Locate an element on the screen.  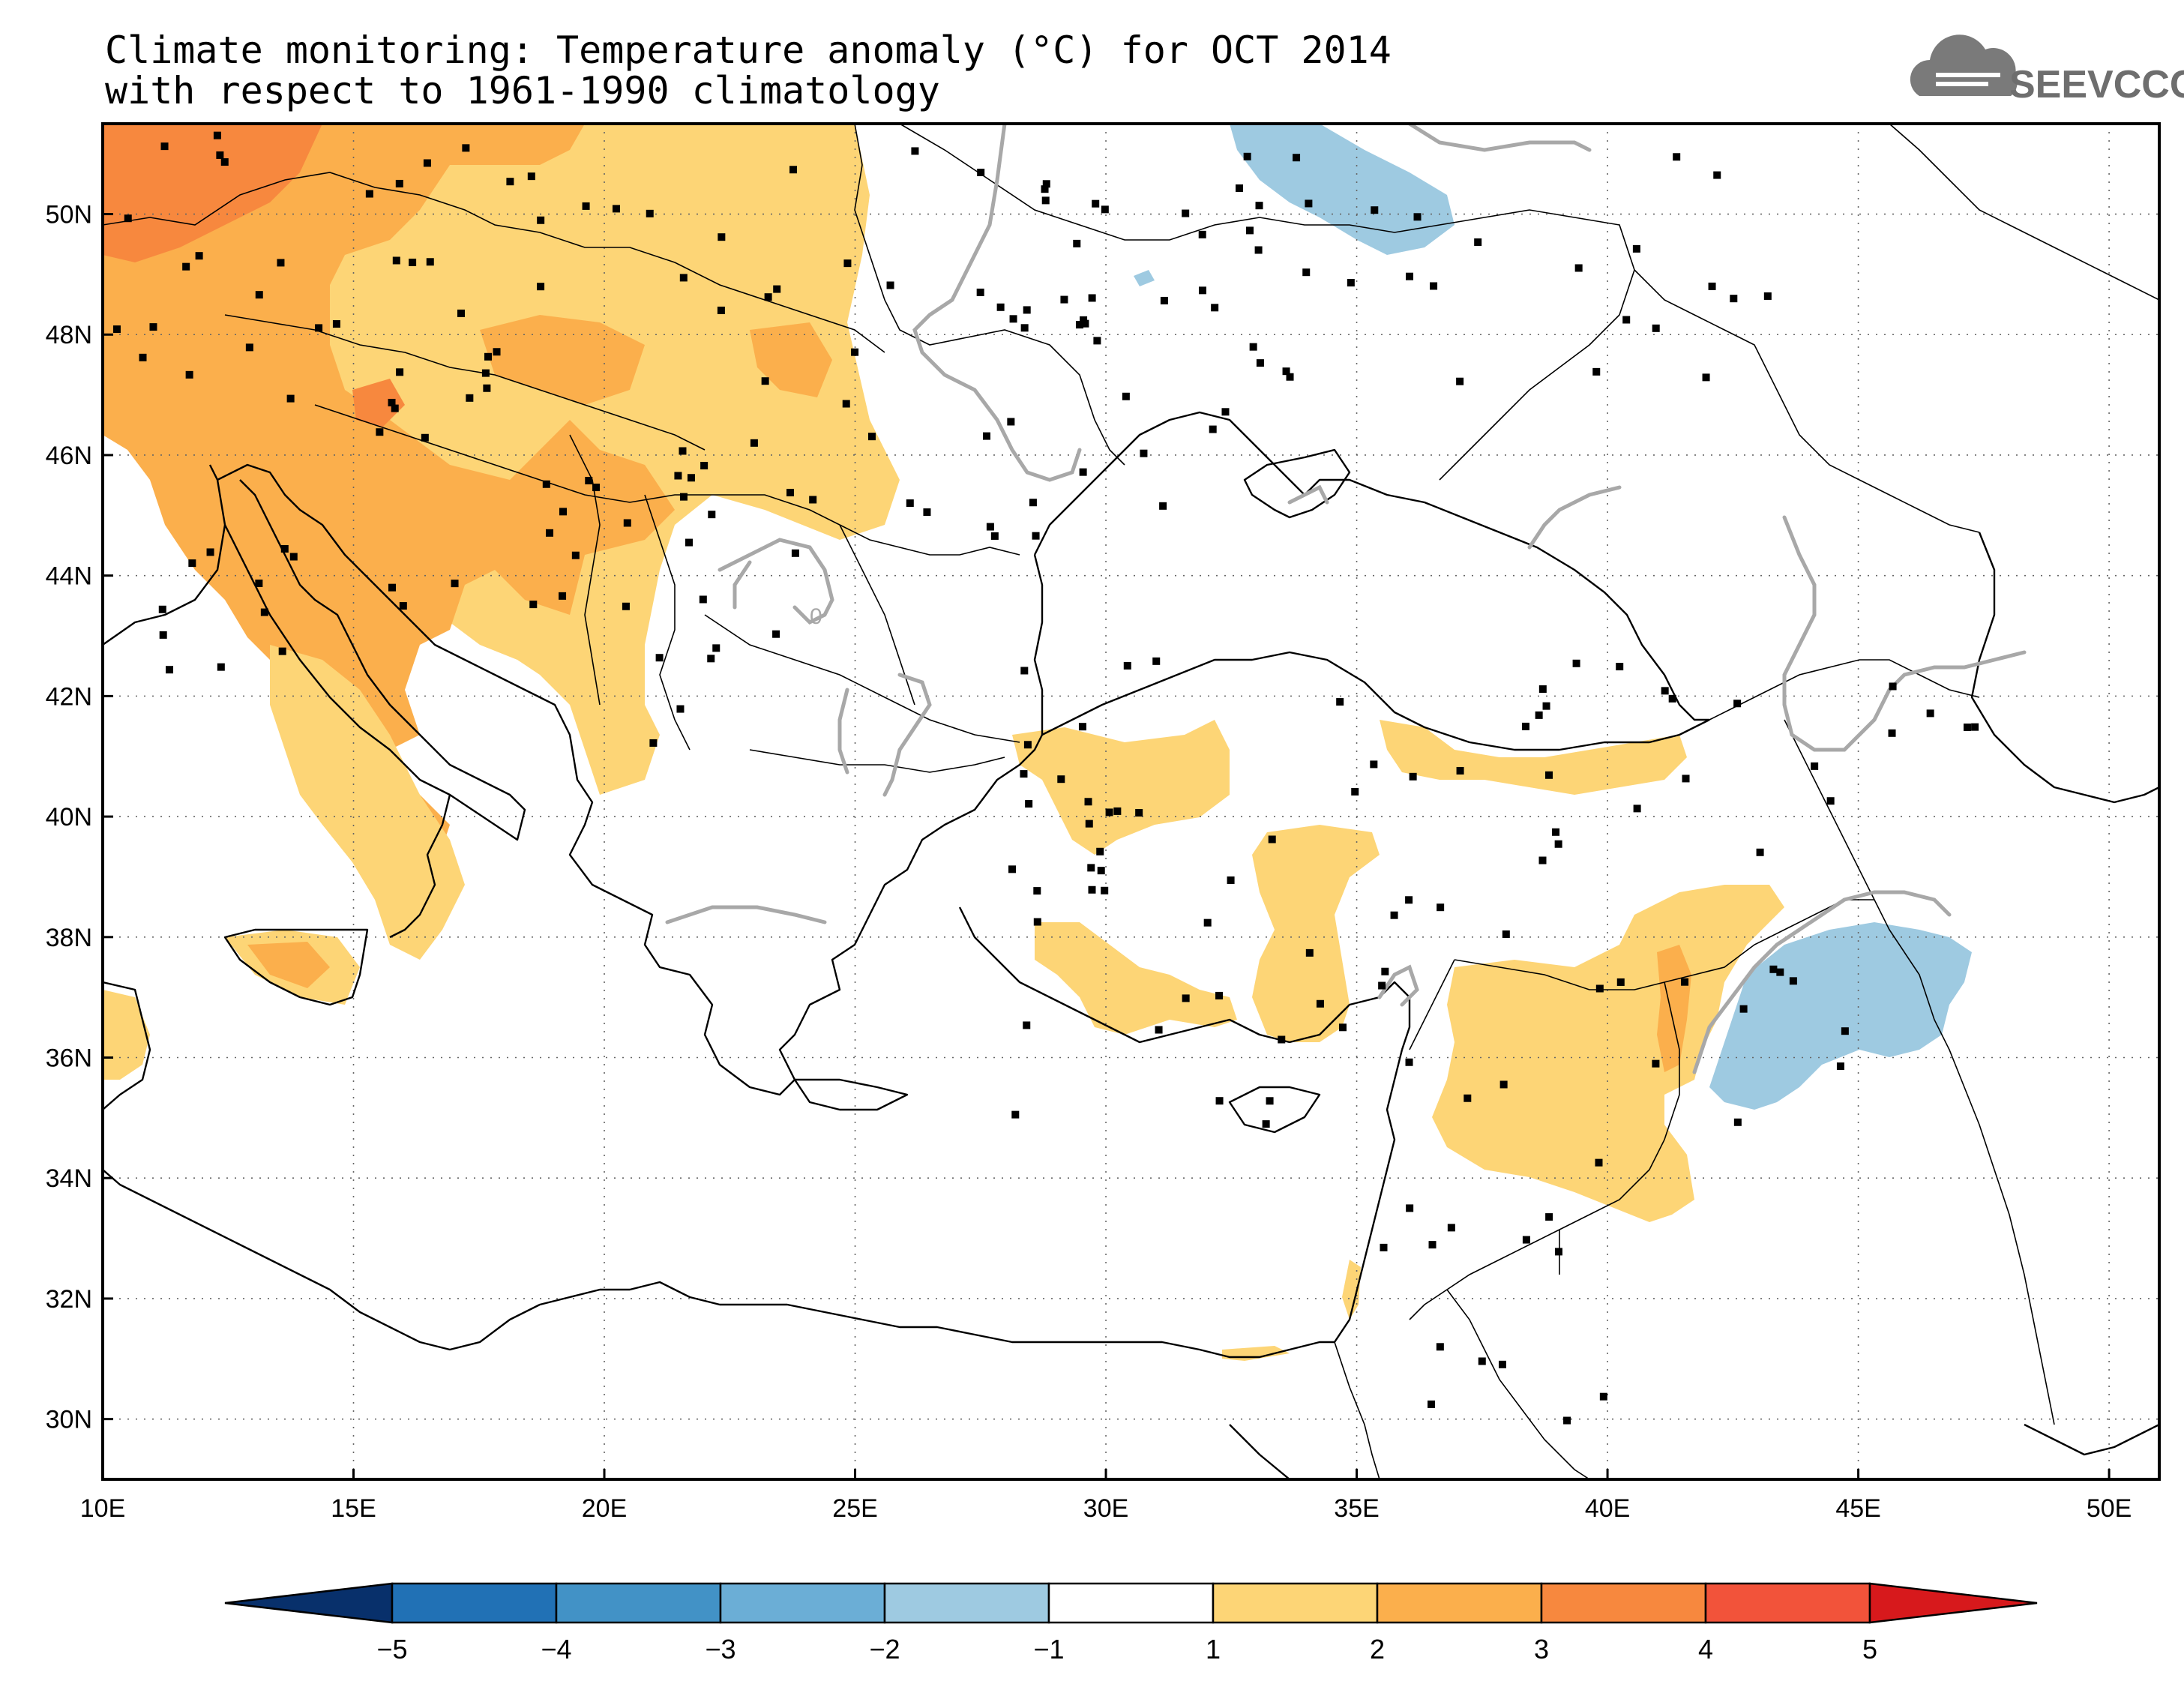
anomaly-zone-warm2-romania is located at coordinates (791, 359).